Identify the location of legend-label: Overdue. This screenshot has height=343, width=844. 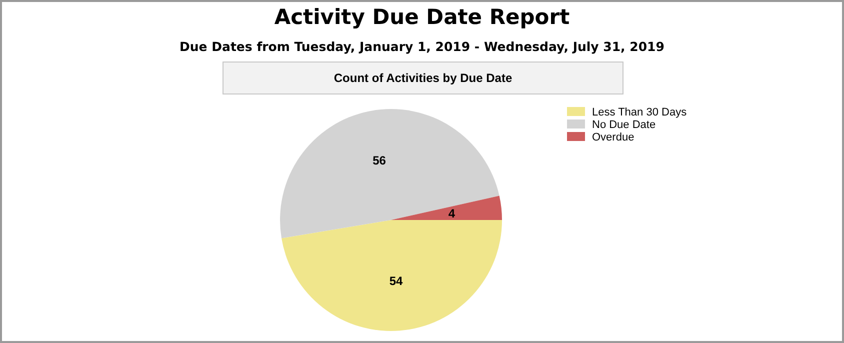
(613, 138).